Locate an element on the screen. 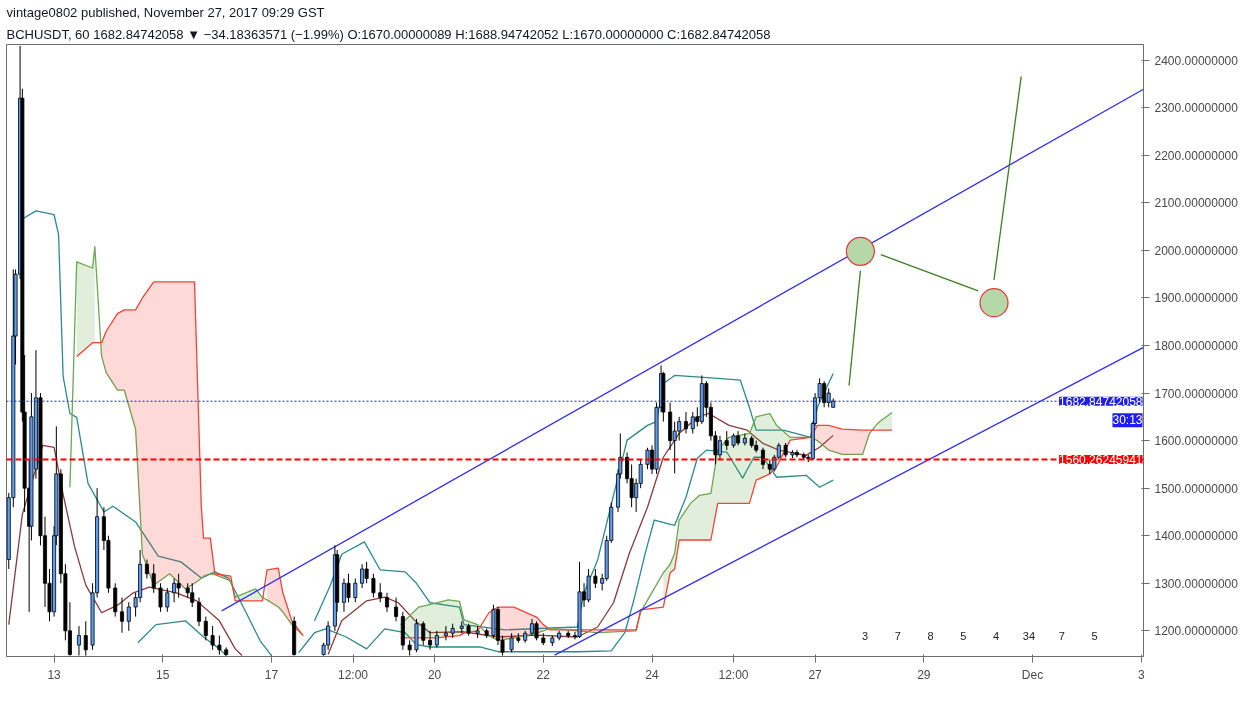  chart-subtitle: BCHUSDT, 60 1682.84742058 ▼ −34.18363571 (−1.99%) O:1670.00000089 H:1688.94742052 L:1670.00000000 C:1682.84742058 is located at coordinates (388, 34).